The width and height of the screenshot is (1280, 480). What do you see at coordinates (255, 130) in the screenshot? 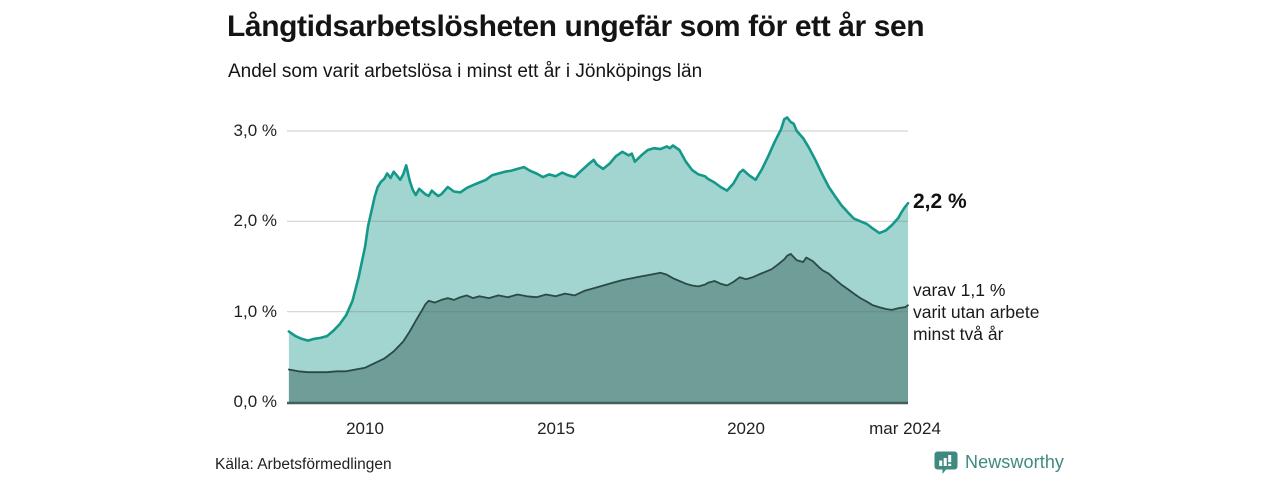
I see `y-axis-label: 3,0 %` at bounding box center [255, 130].